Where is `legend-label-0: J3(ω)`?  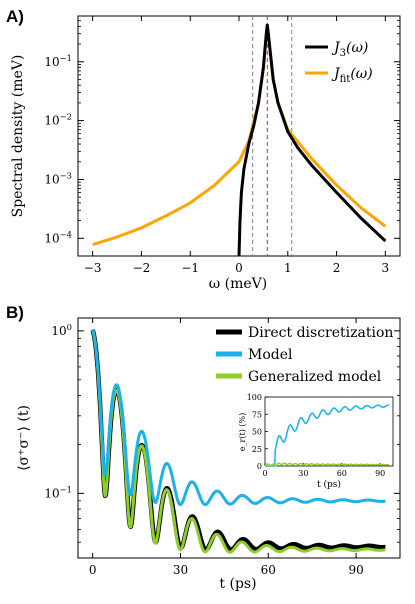
legend-label-0: J3(ω) is located at coordinates (349, 49).